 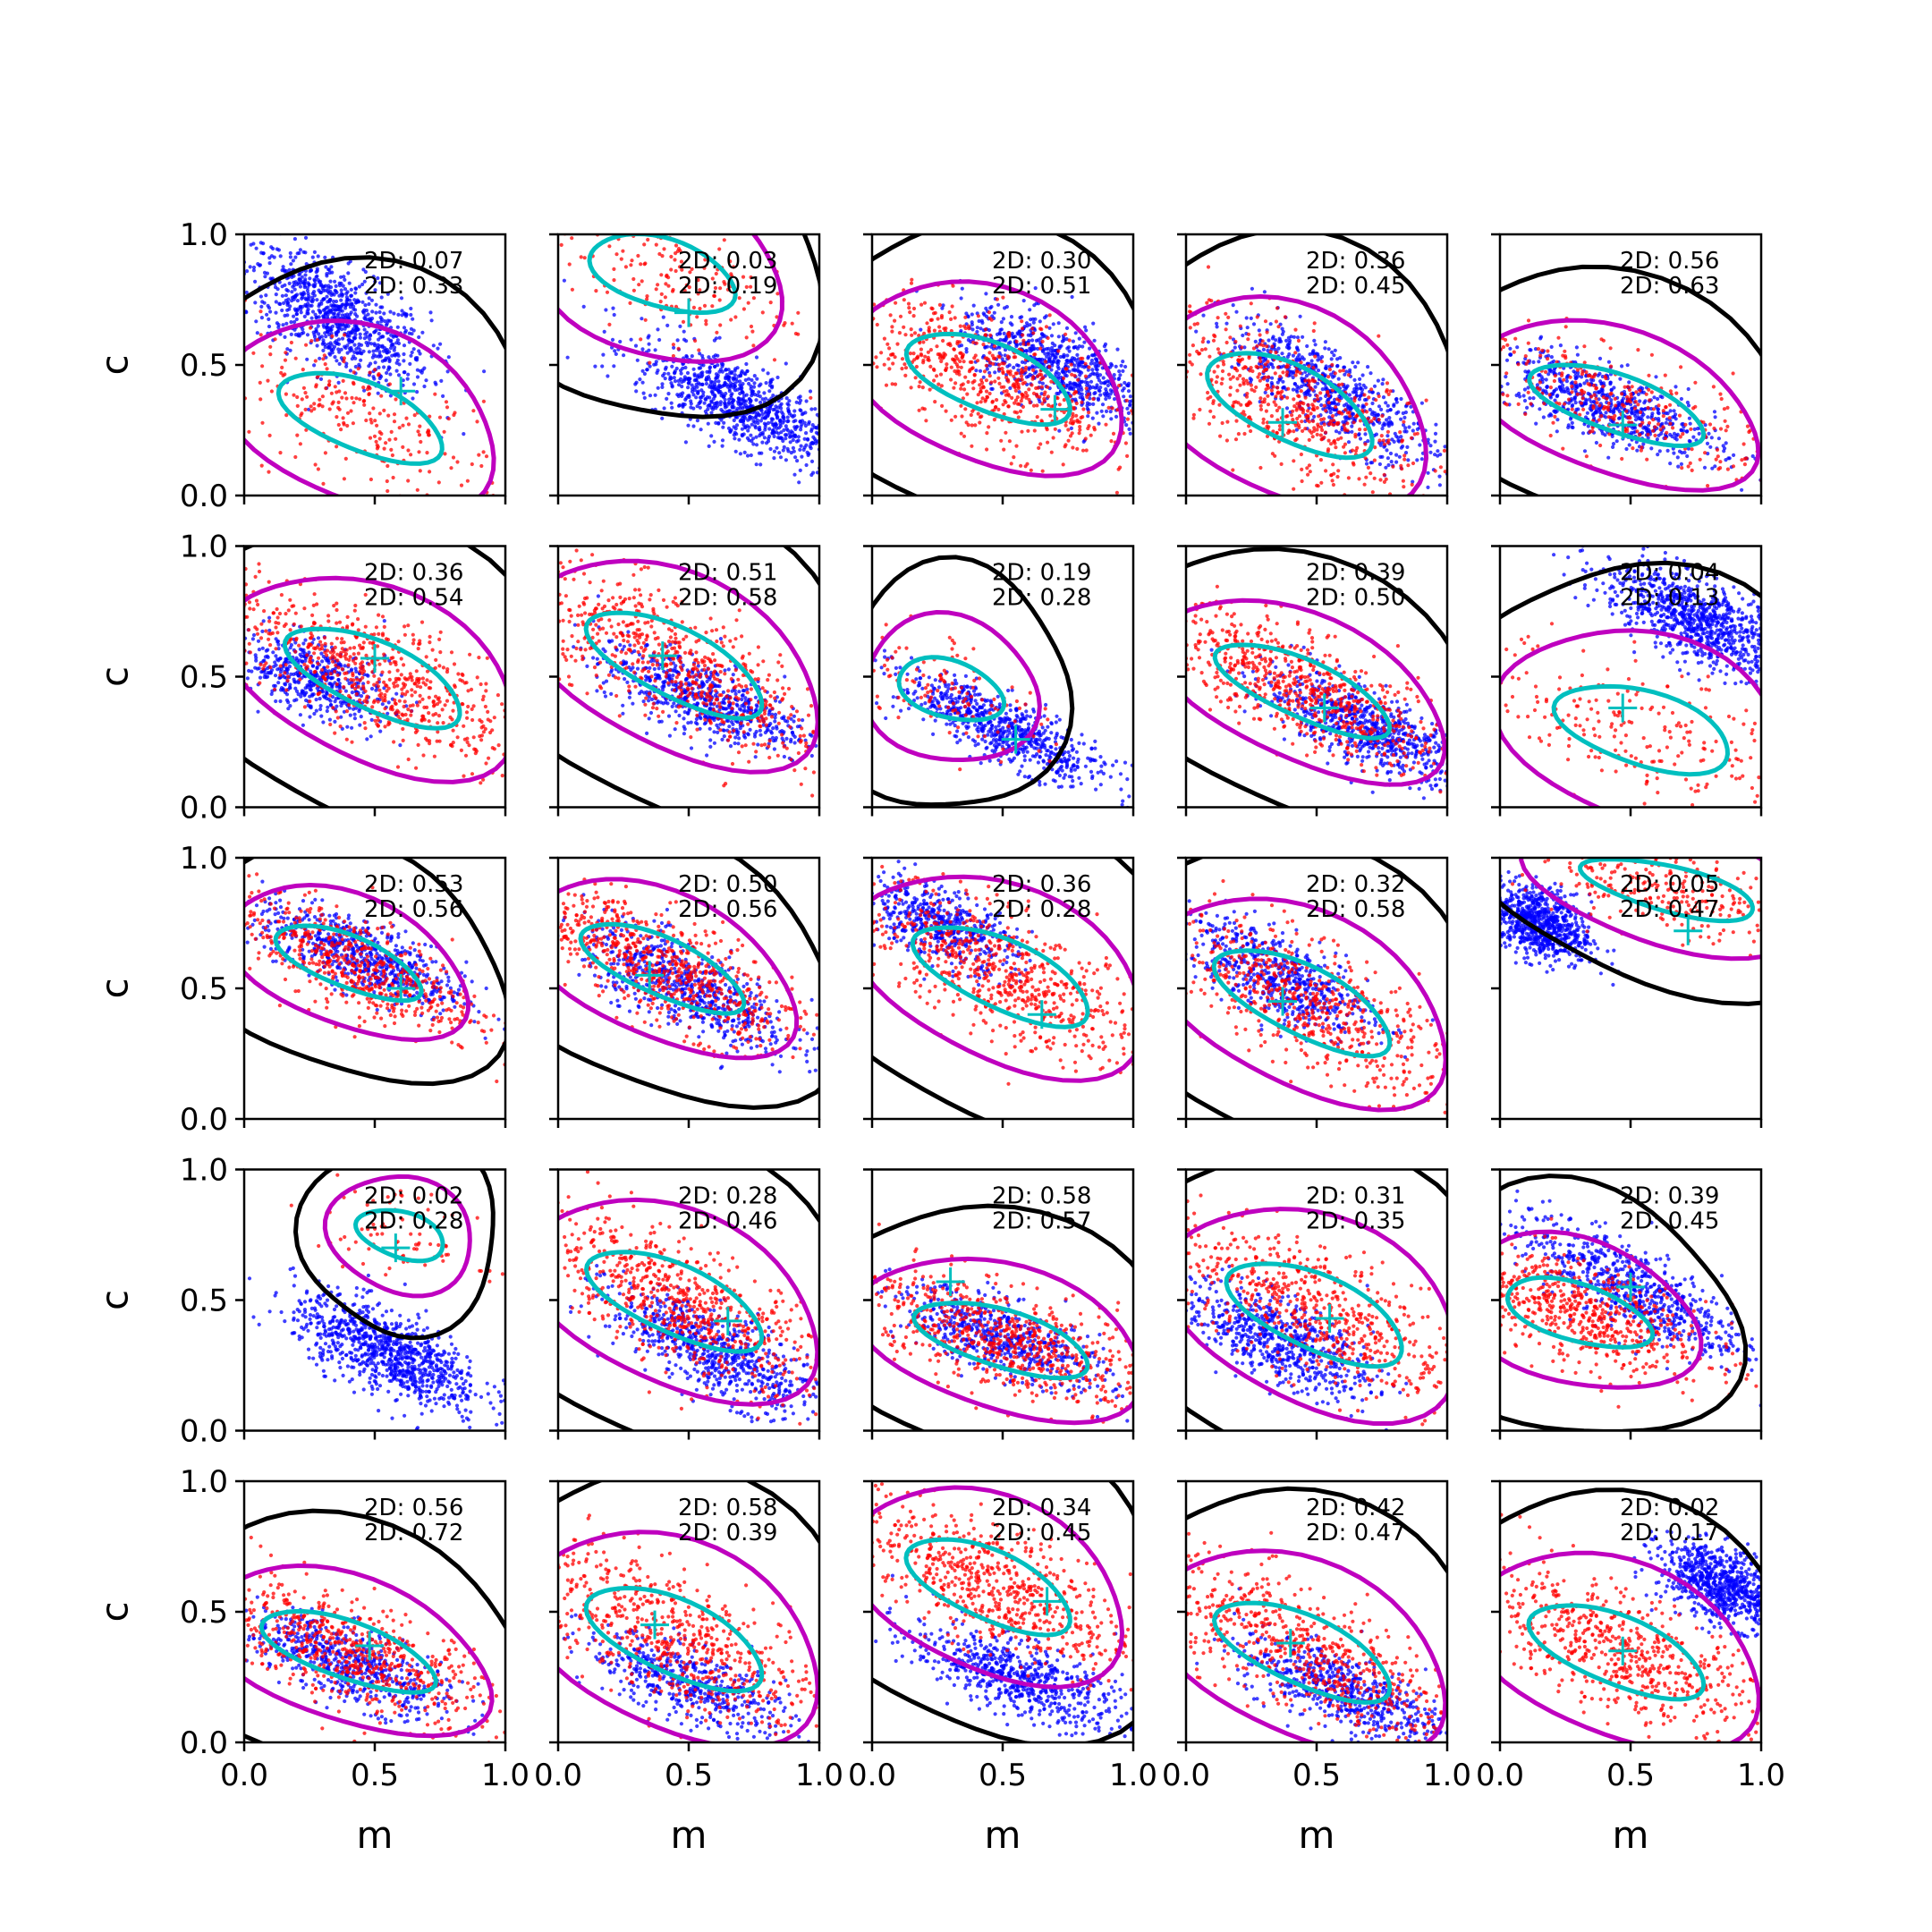 What do you see at coordinates (998, 379) in the screenshot?
I see `magenta-contour` at bounding box center [998, 379].